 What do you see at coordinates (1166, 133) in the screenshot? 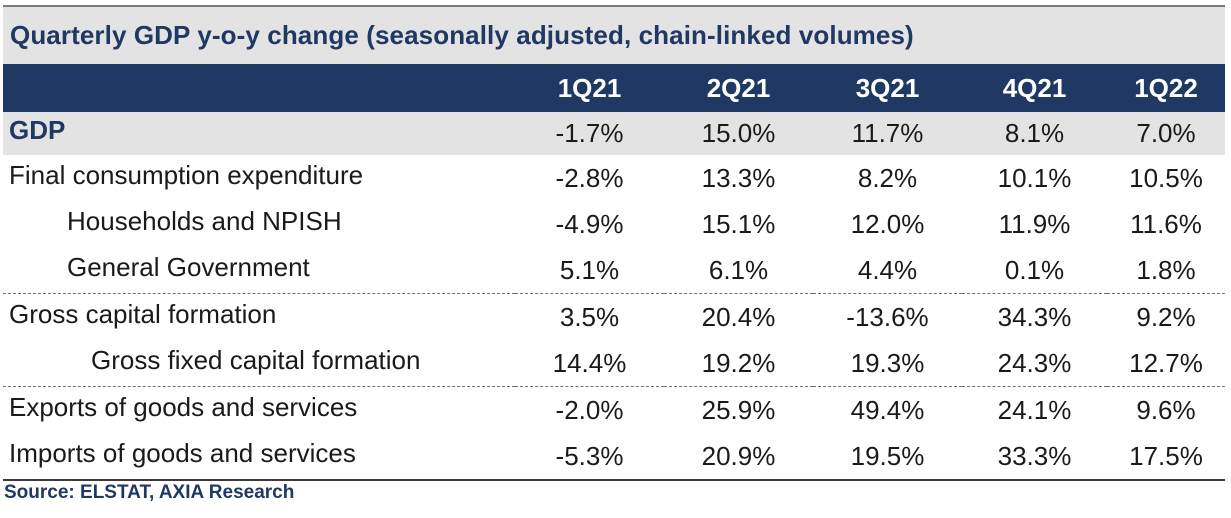
I see `table-cell: 7.0%` at bounding box center [1166, 133].